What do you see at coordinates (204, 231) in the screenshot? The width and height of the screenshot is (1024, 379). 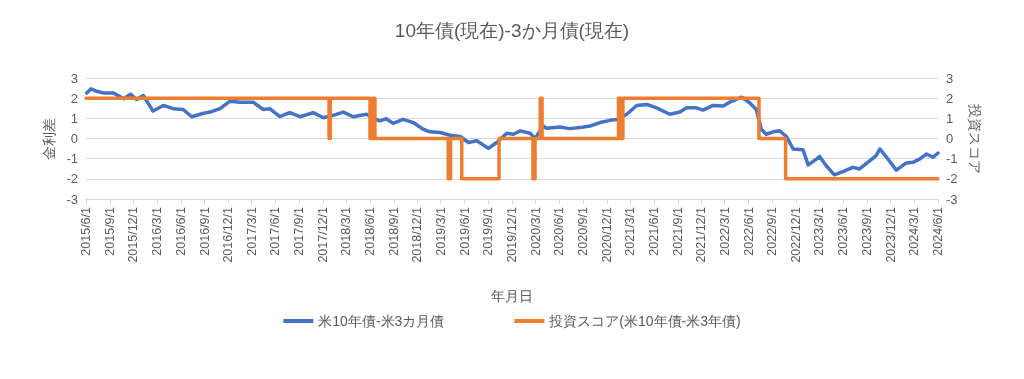 I see `x-tick-label: 2016/9/1` at bounding box center [204, 231].